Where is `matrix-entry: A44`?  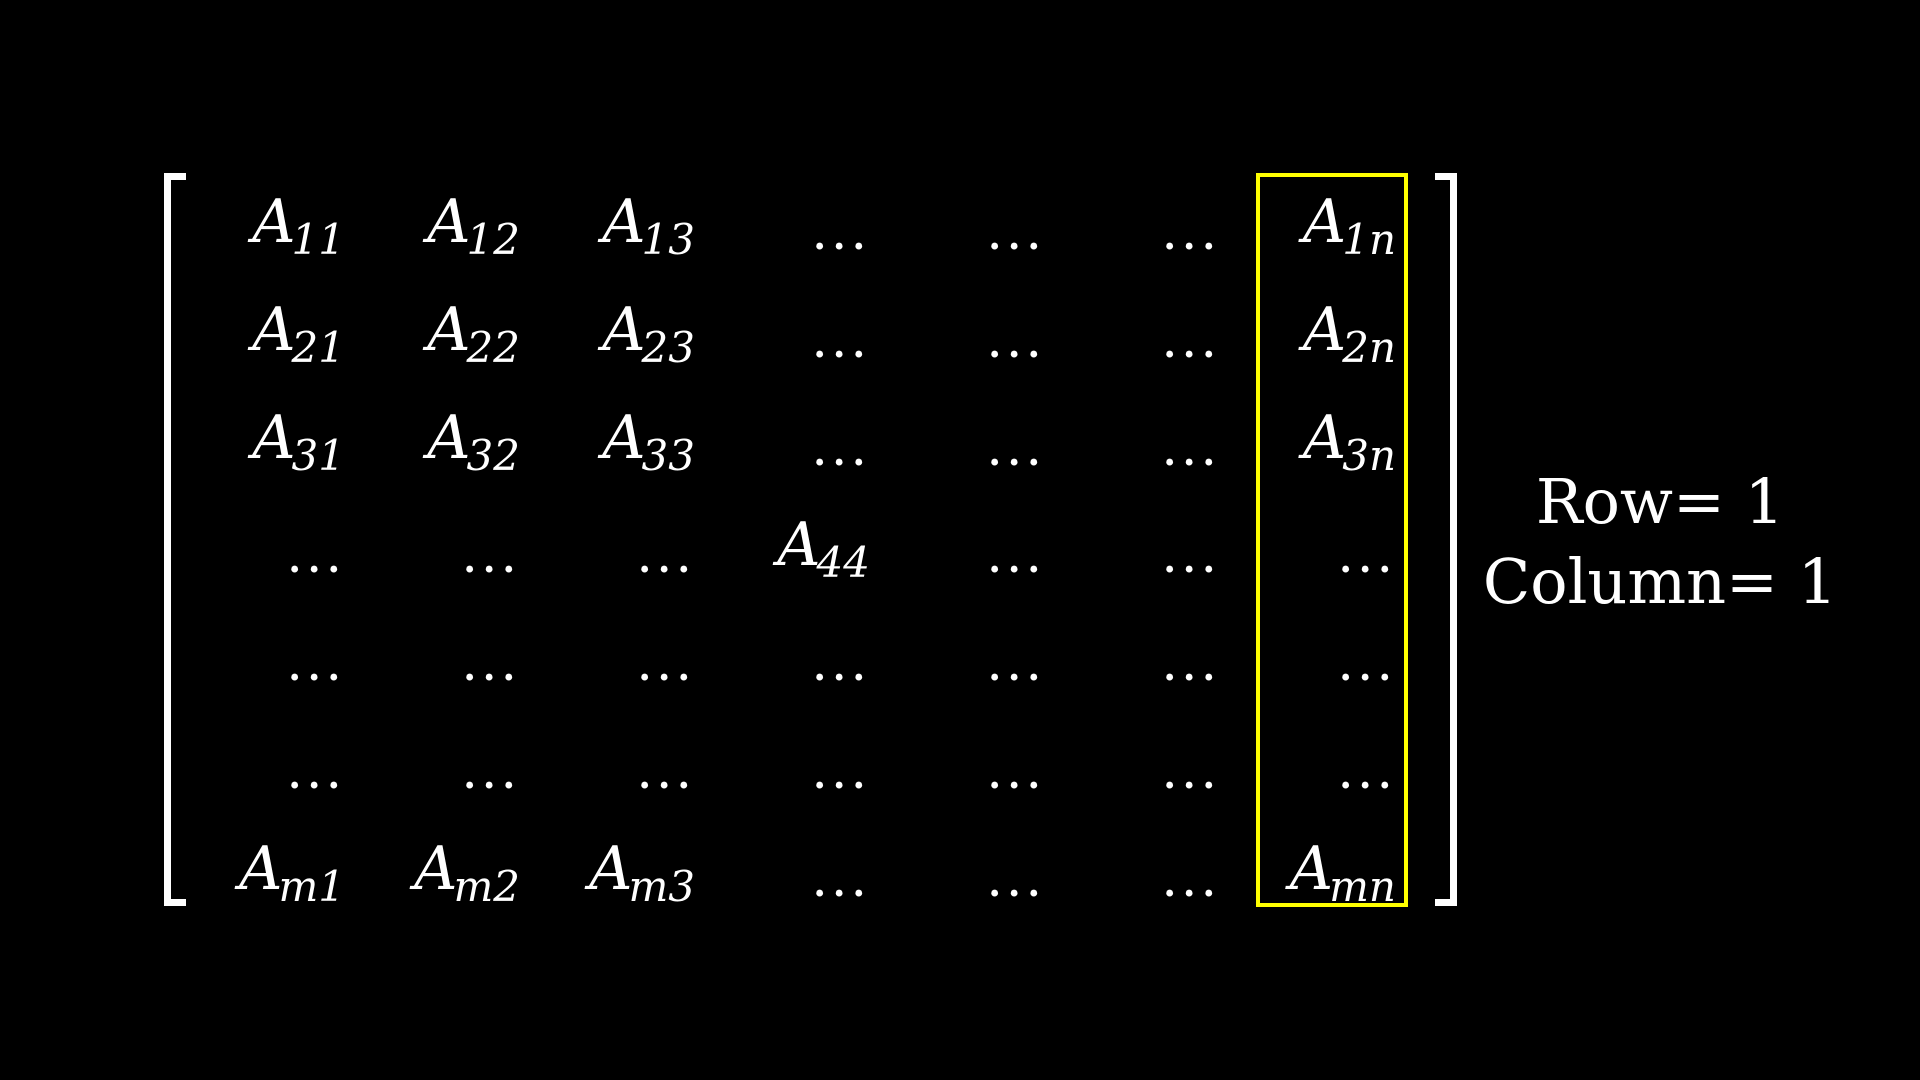
matrix-entry: A44 is located at coordinates (780, 545).